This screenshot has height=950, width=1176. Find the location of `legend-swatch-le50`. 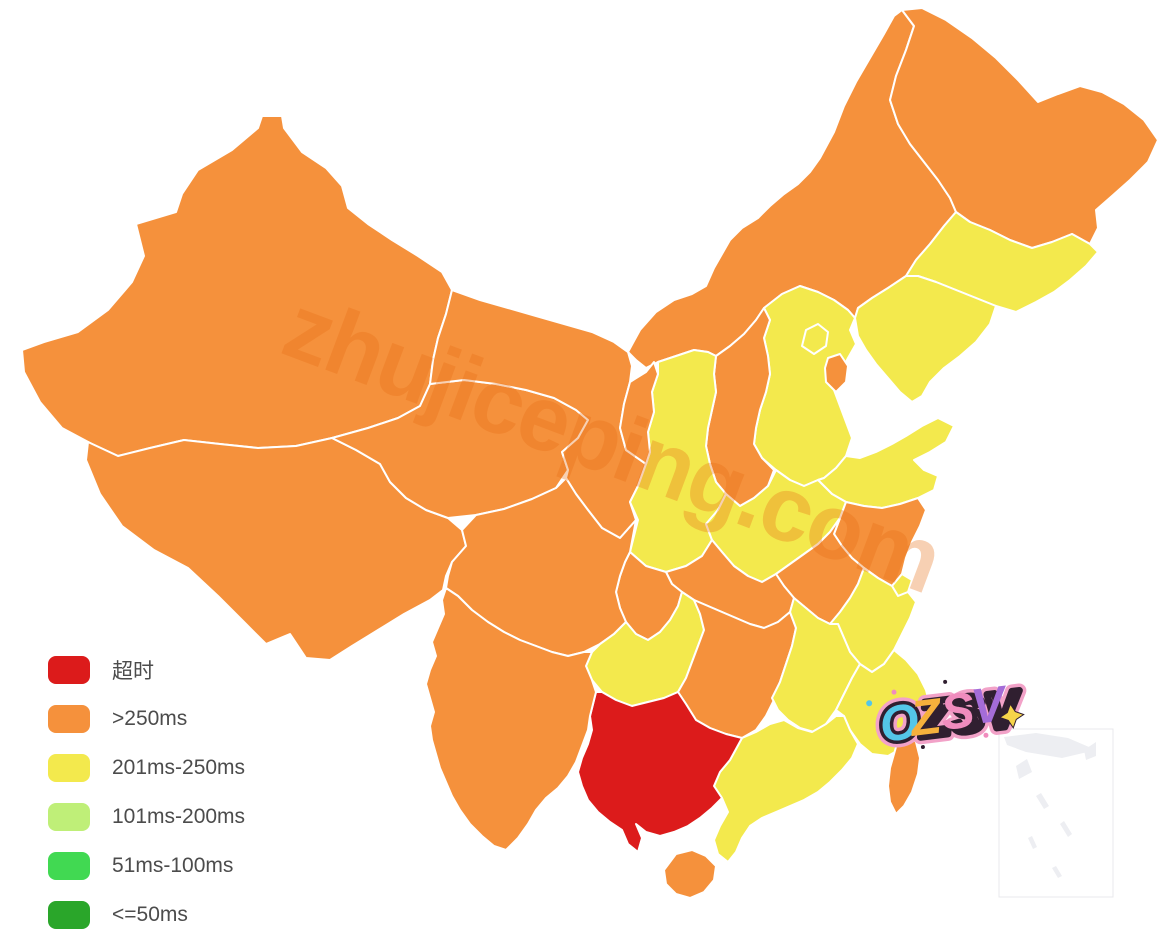

legend-swatch-le50 is located at coordinates (69, 915).